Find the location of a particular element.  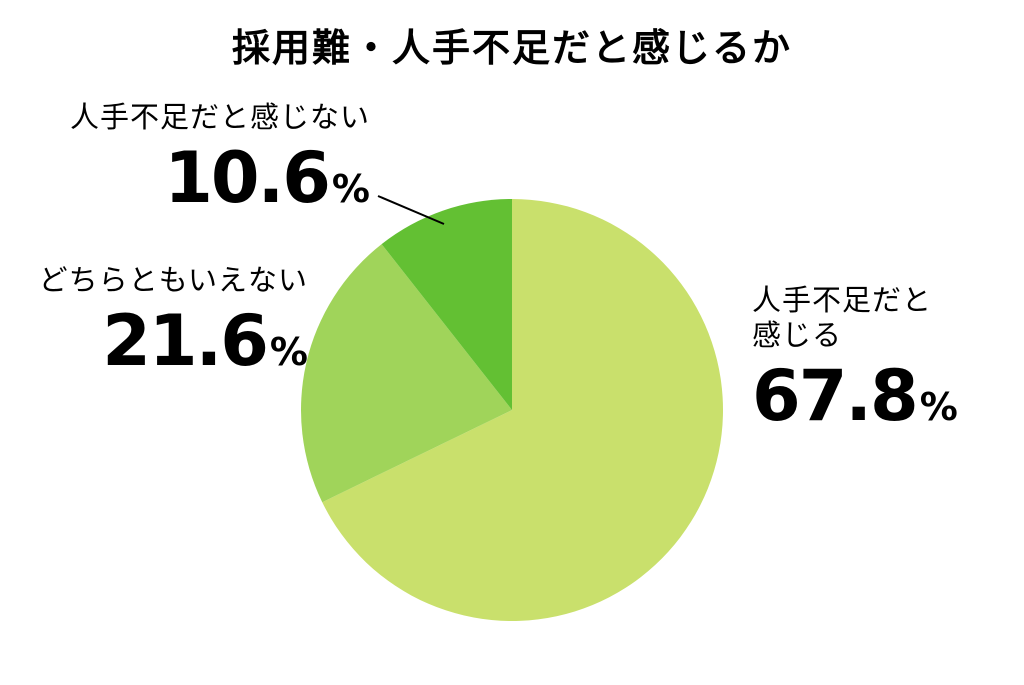

chart-title: 採用難・人手不足だと感じるか is located at coordinates (511, 48).